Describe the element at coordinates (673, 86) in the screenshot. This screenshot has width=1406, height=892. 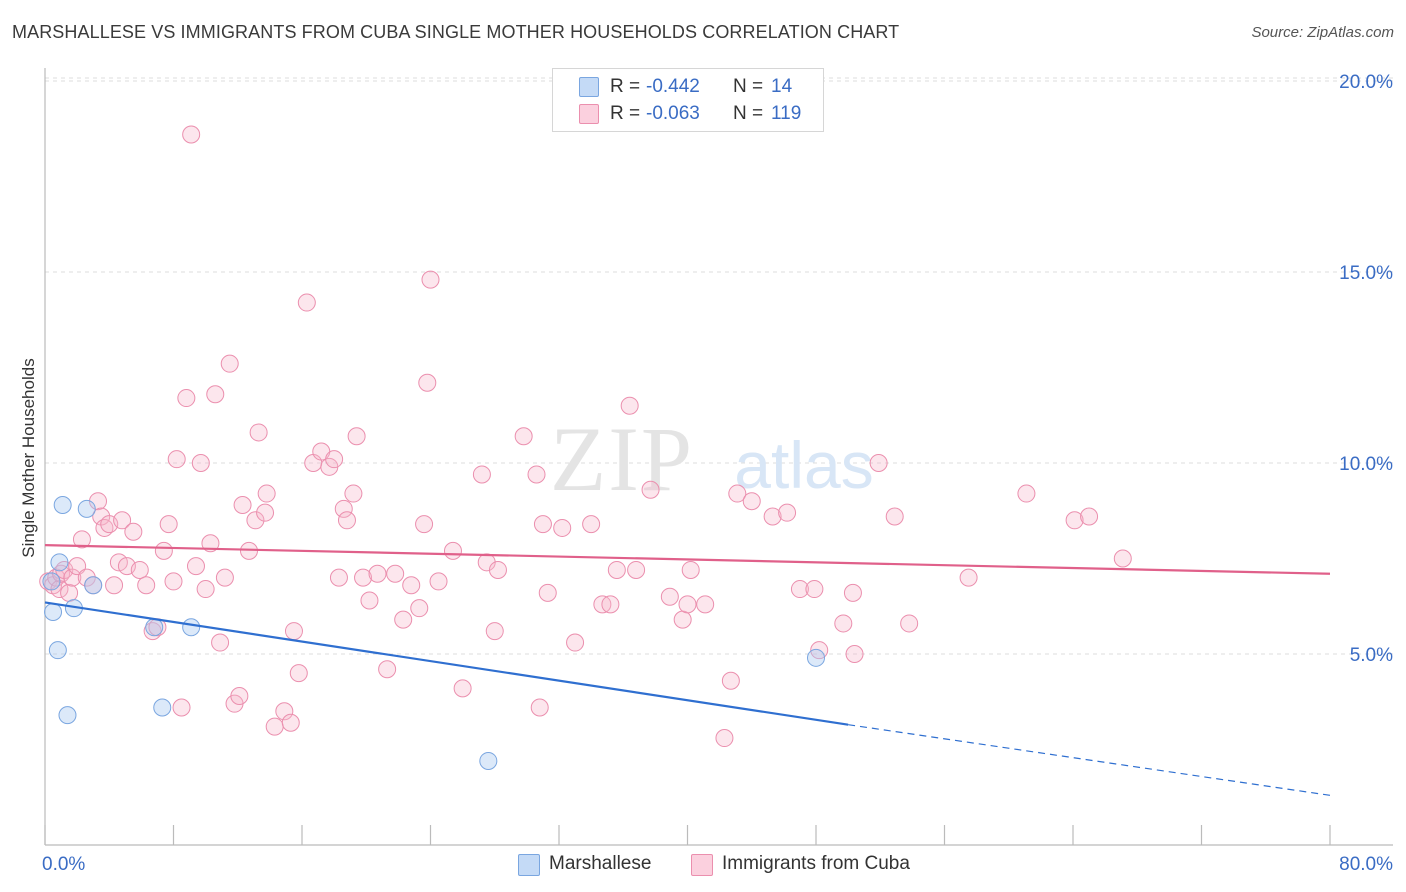
I see `legend-r-value: -0.442` at that location.